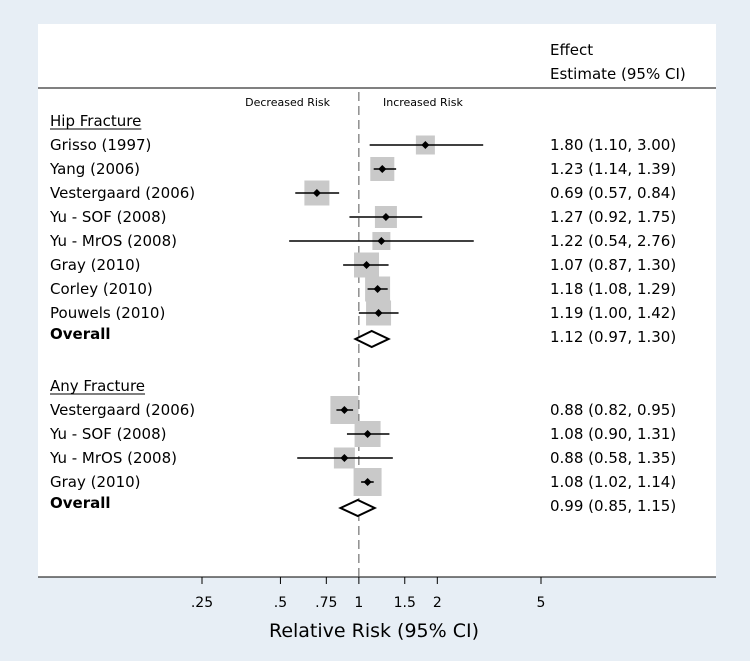 The image size is (750, 661). Describe the element at coordinates (571, 50) in the screenshot. I see `estimate-header-line-1: Effect` at that location.